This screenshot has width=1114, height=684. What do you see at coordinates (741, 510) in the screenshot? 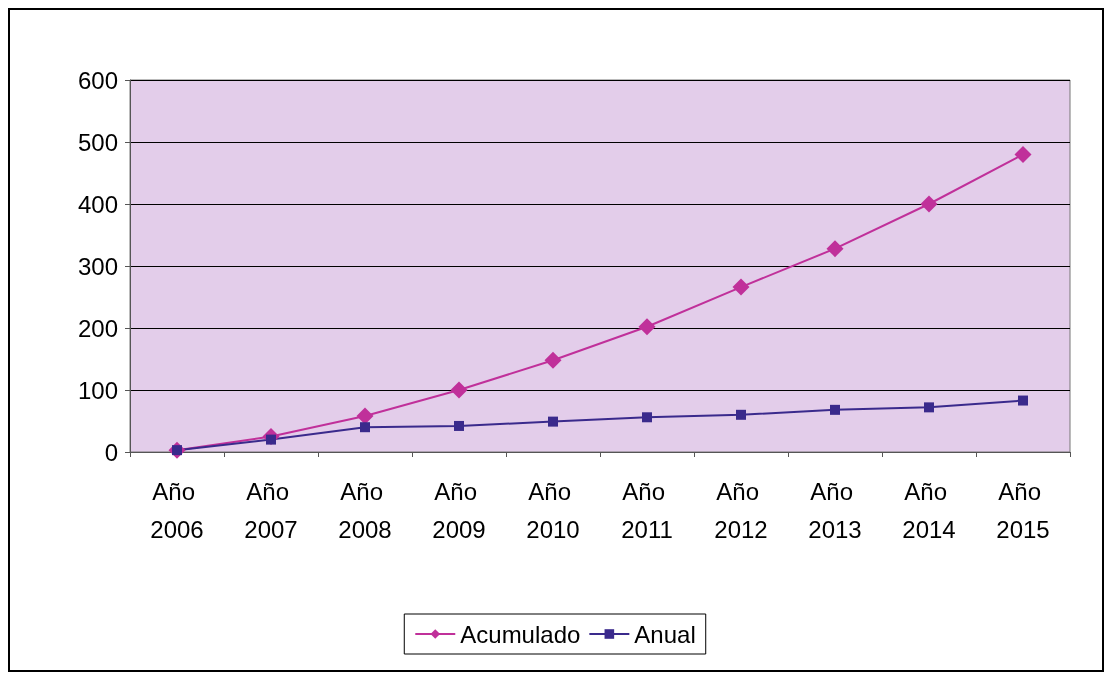
I see `x-tick-label: Año 2012` at bounding box center [741, 510].